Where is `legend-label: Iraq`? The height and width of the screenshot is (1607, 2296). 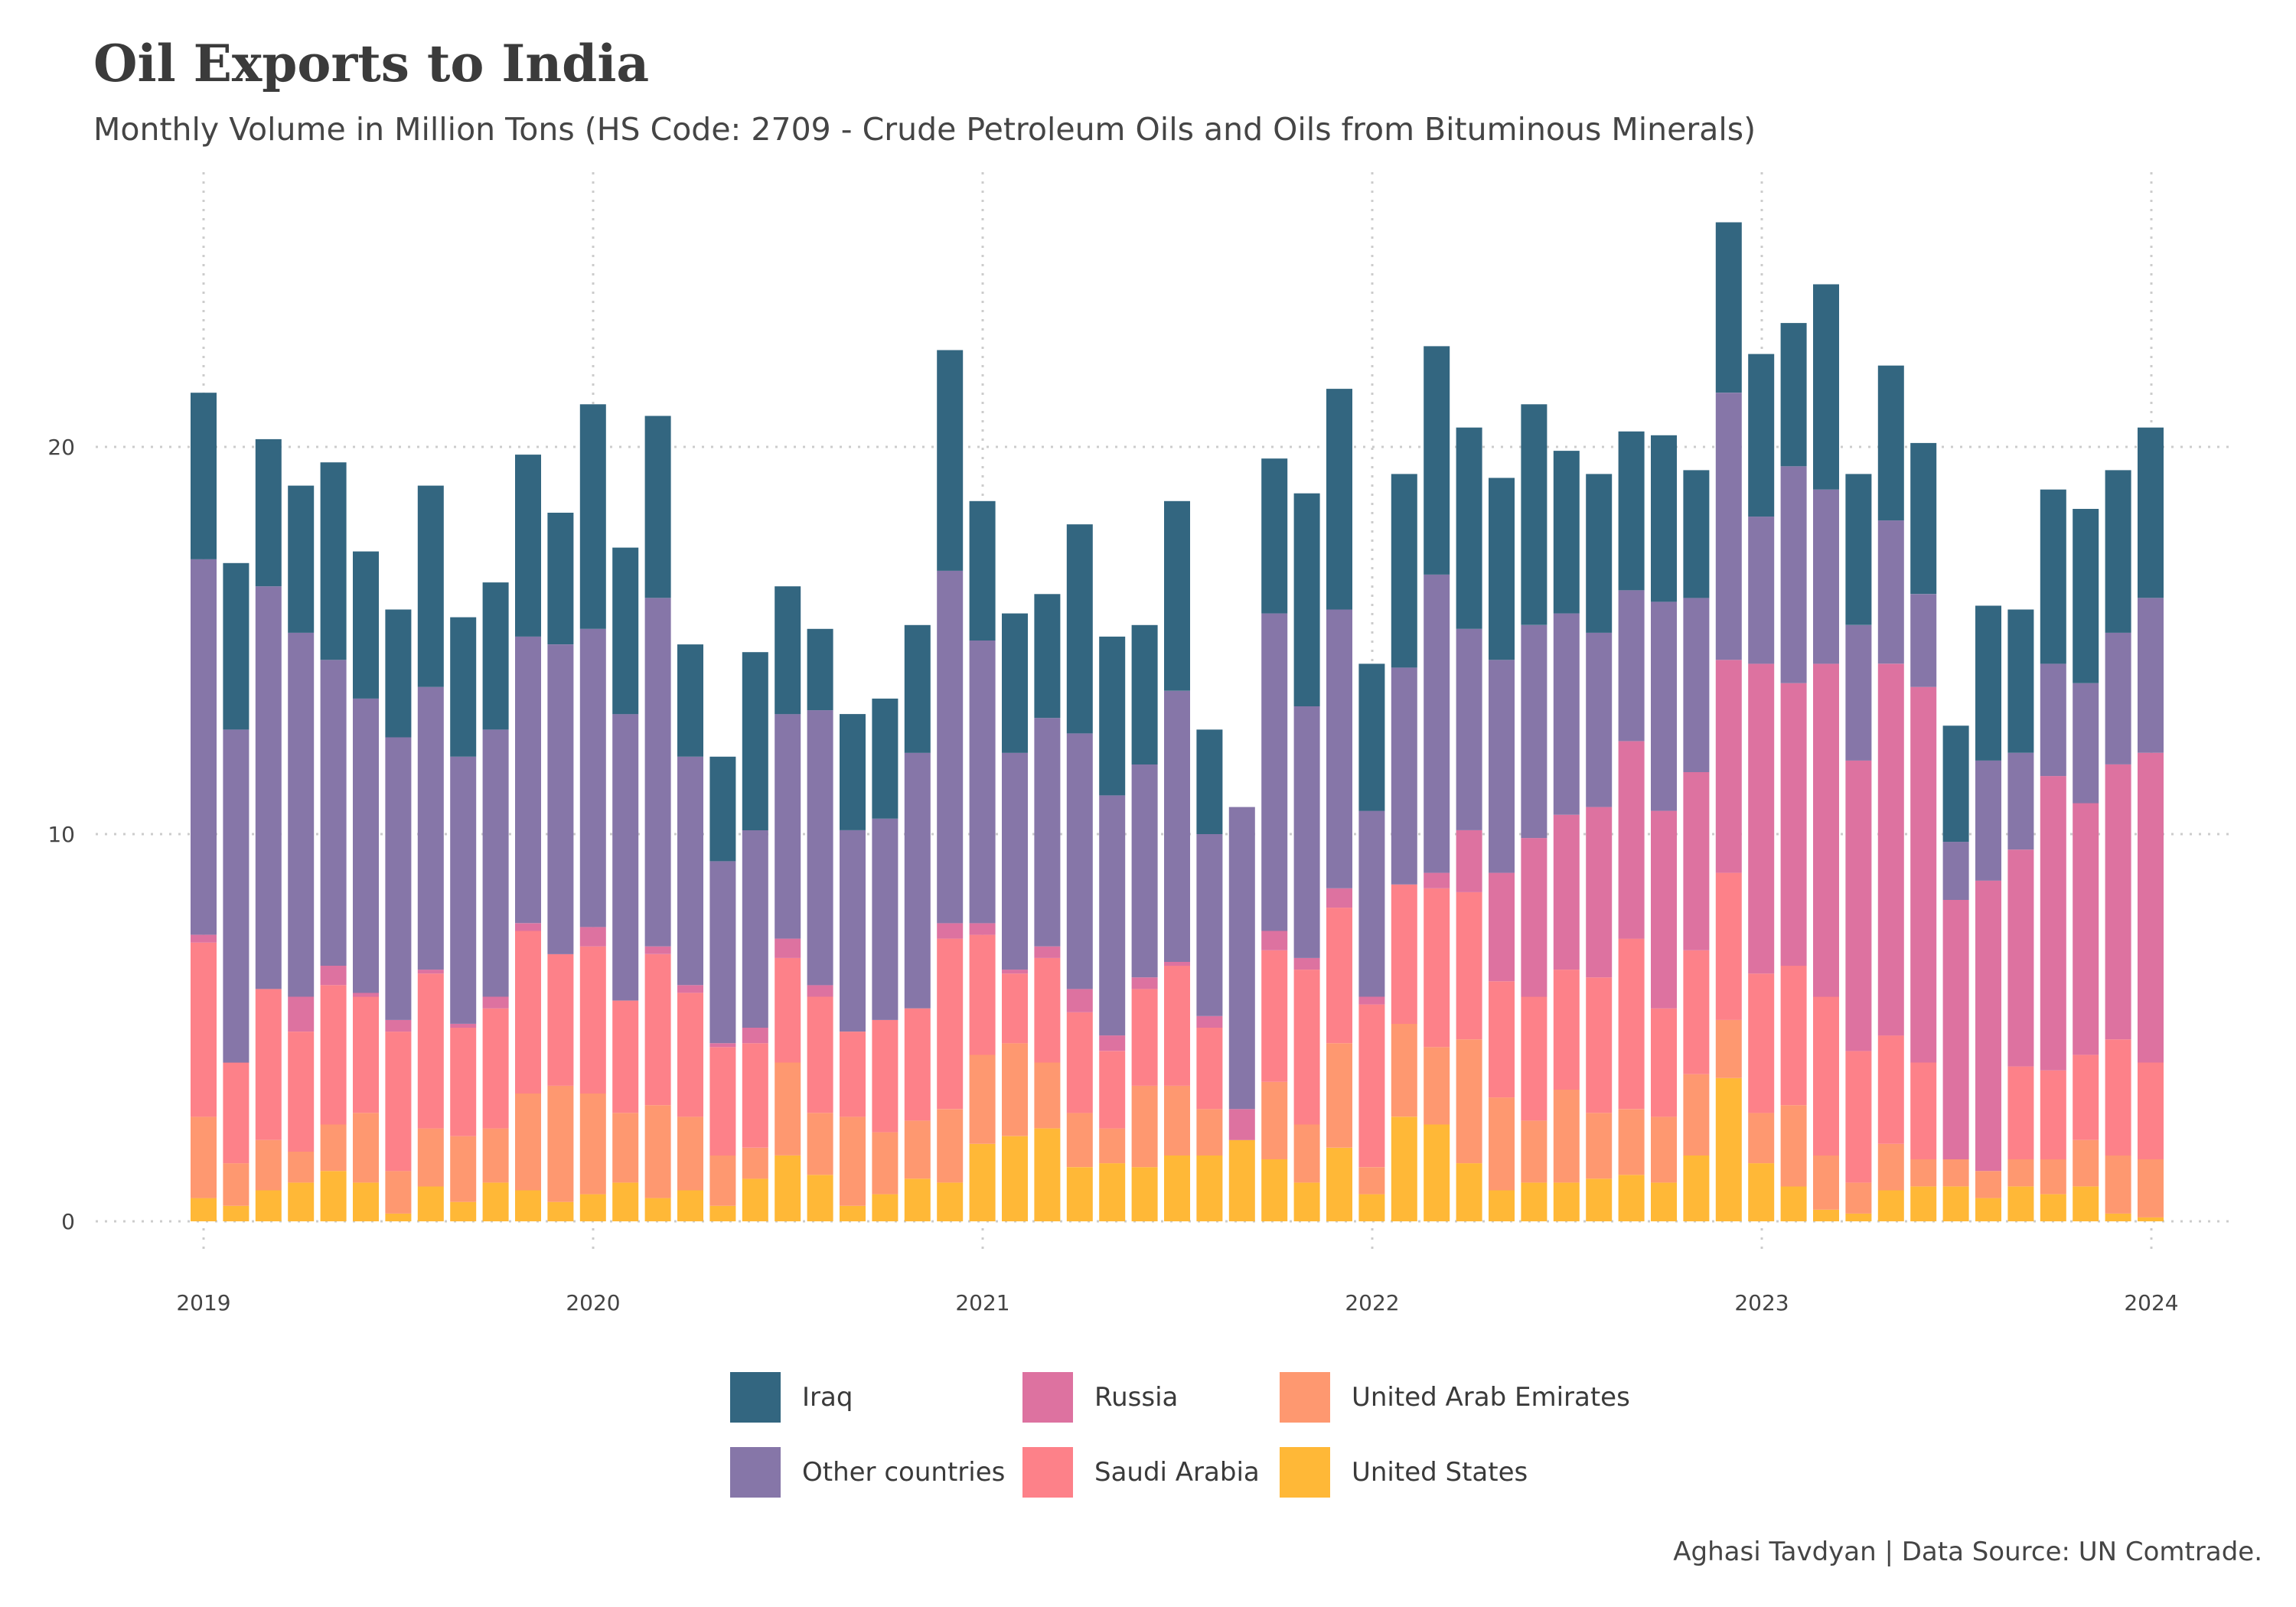 legend-label: Iraq is located at coordinates (827, 1397).